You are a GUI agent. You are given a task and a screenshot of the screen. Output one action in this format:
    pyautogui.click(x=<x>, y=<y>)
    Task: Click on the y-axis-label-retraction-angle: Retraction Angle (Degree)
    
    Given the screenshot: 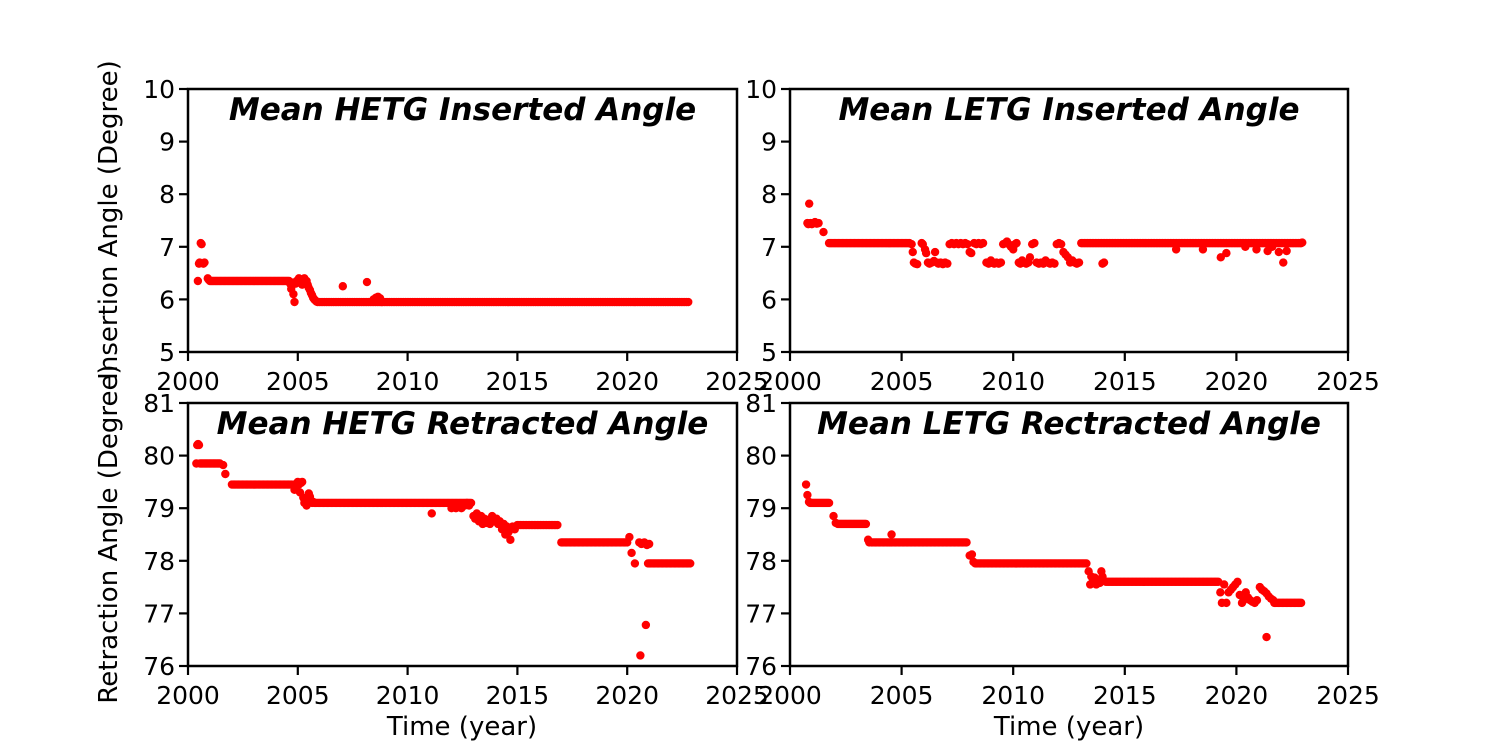 What is the action you would take?
    pyautogui.click(x=109, y=534)
    